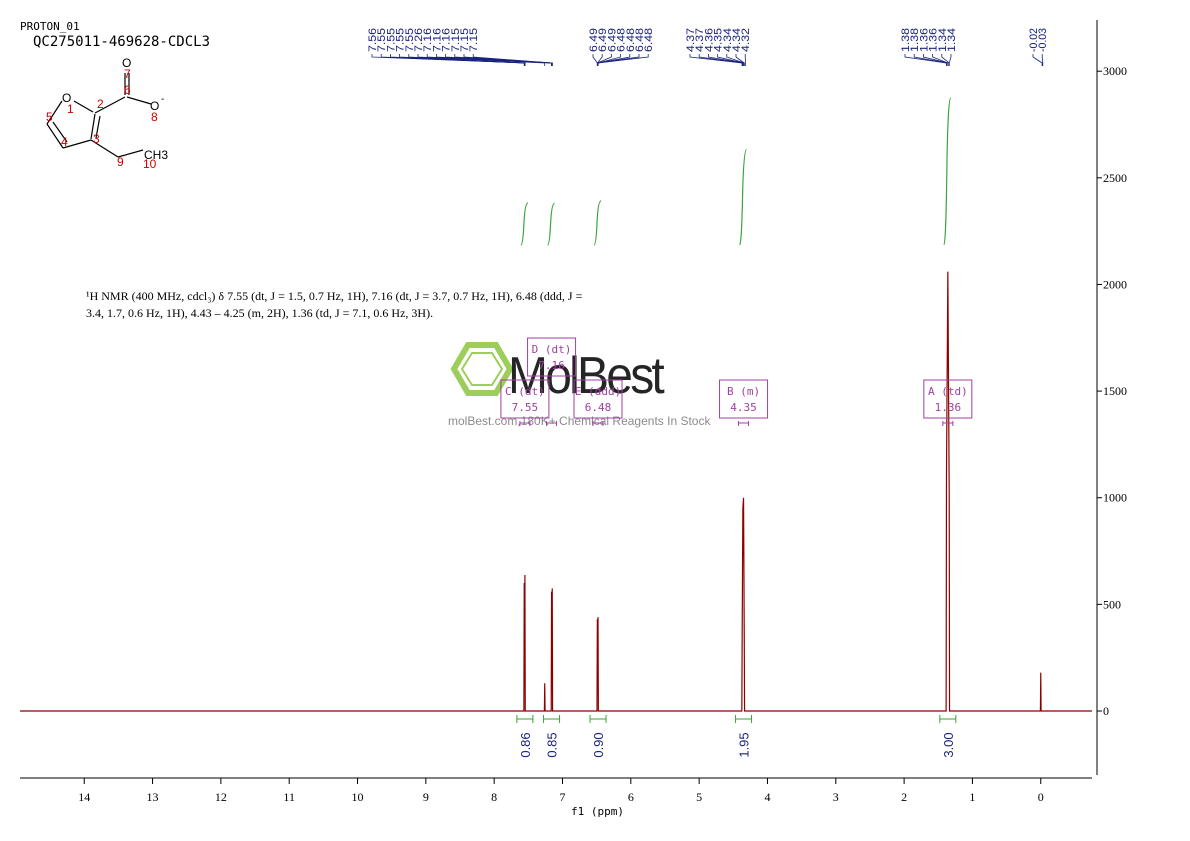 This screenshot has height=841, width=1190. Describe the element at coordinates (744, 744) in the screenshot. I see `integral-label: 1.95` at that location.